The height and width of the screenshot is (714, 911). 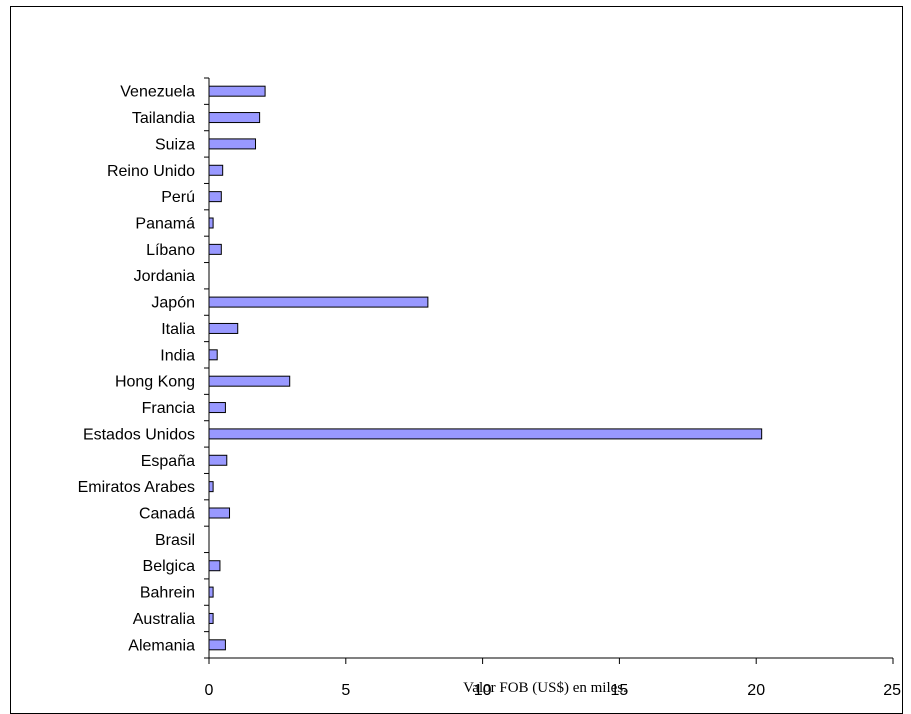 What do you see at coordinates (892, 690) in the screenshot?
I see `x-tick-label: 25` at bounding box center [892, 690].